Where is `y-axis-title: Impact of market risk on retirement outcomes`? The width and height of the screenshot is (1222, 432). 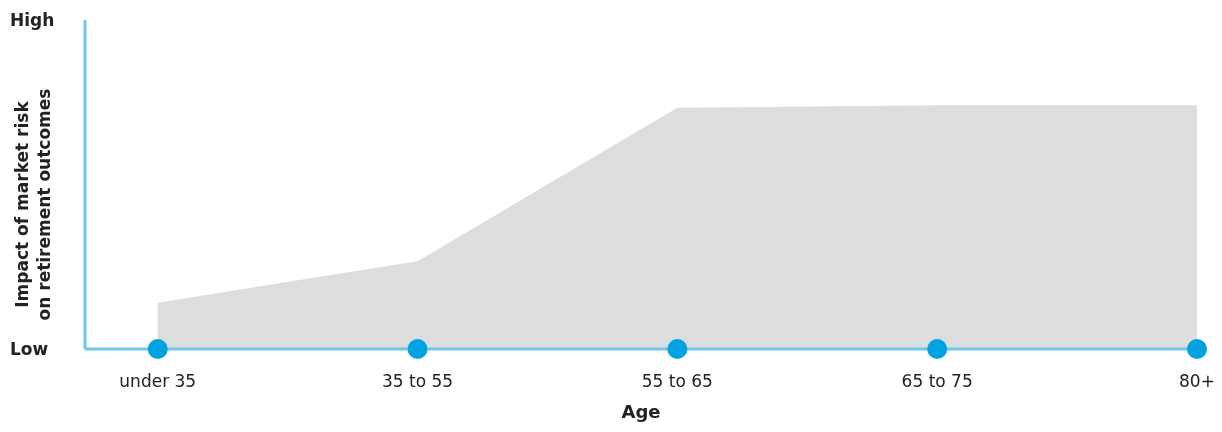
y-axis-title: Impact of market risk on retirement outcomes is located at coordinates (33, 204).